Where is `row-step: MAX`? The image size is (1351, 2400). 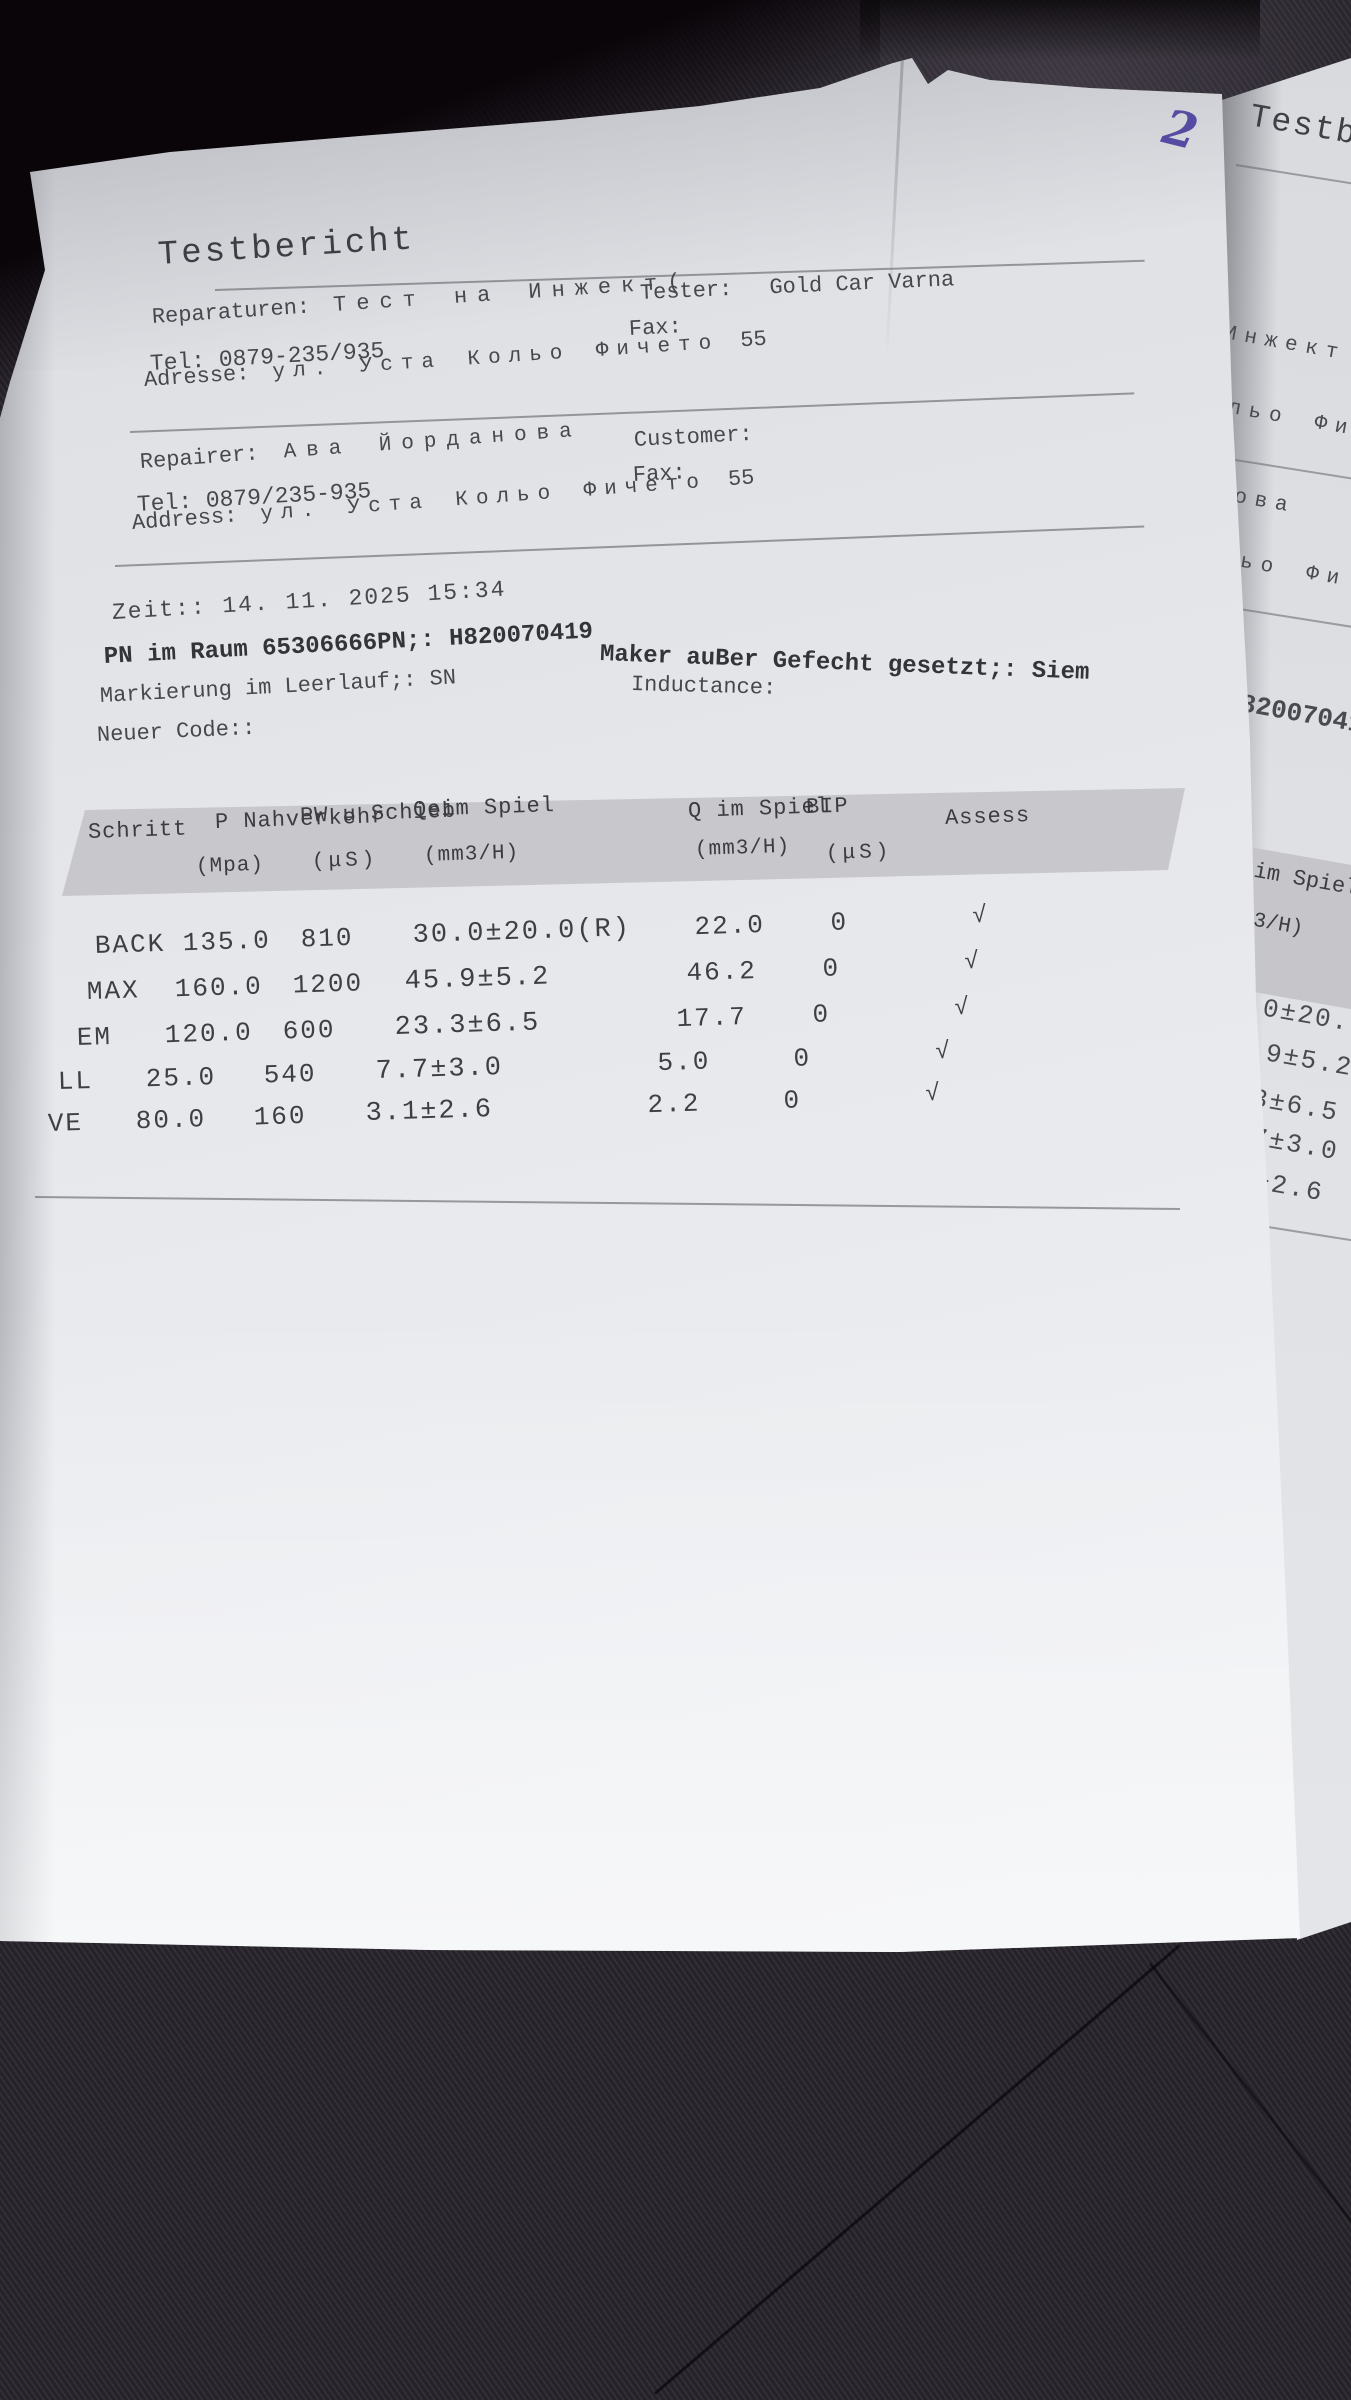
row-step: MAX is located at coordinates (113, 991).